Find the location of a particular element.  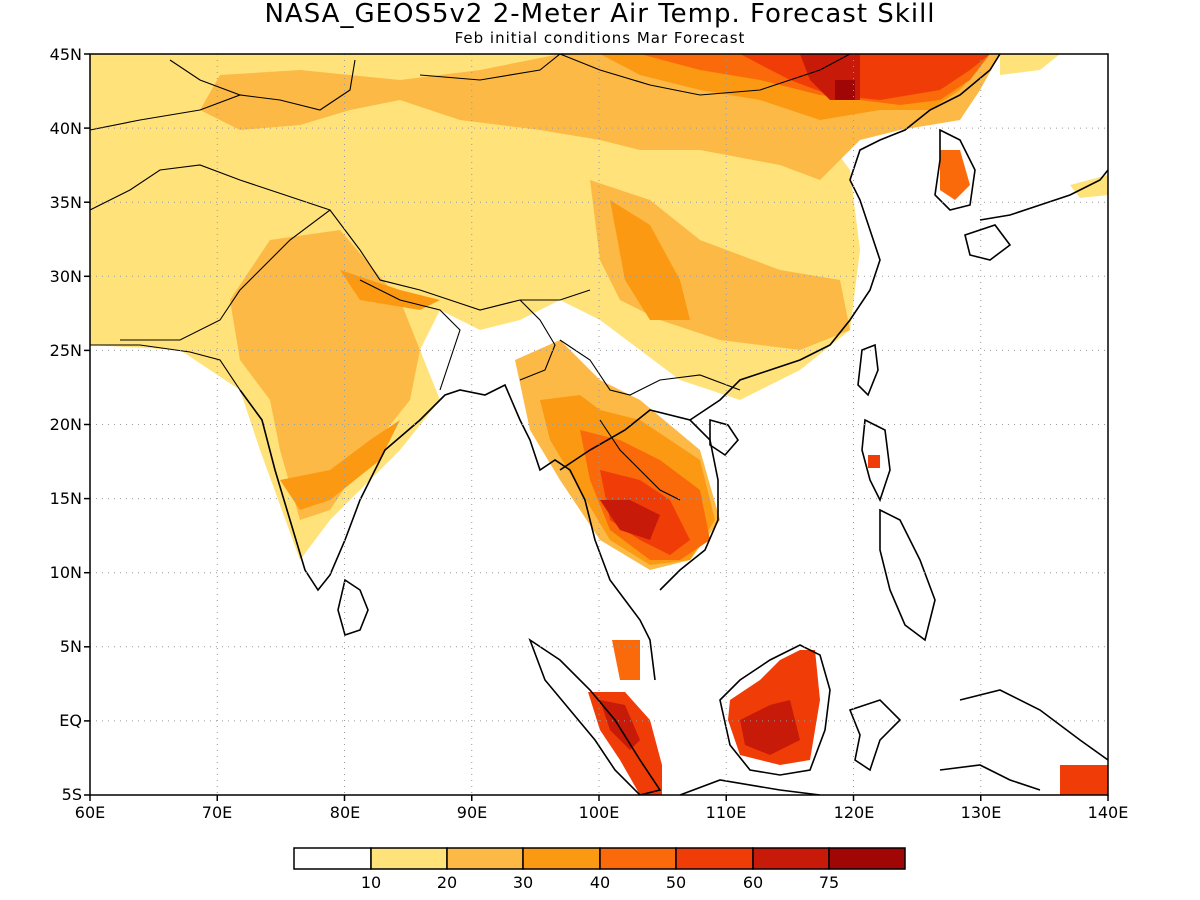

skill-region-red-philippines is located at coordinates (874, 461).